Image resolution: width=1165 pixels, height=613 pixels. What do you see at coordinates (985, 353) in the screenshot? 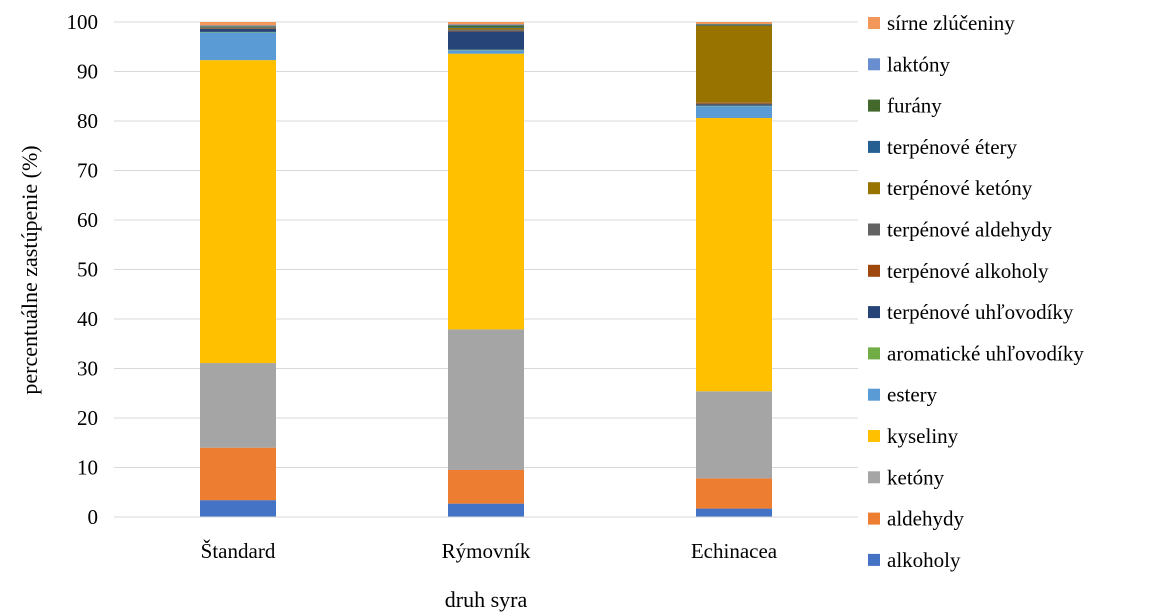
I see `legend-label: aromatické uhľovodíky` at bounding box center [985, 353].